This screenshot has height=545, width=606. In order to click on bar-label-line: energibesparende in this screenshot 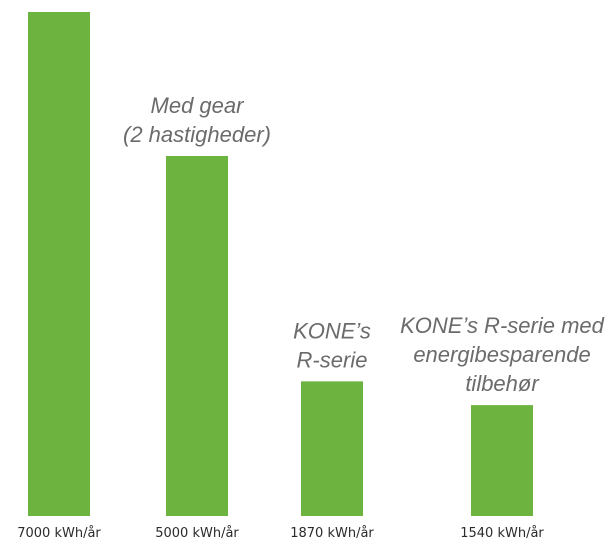, I will do `click(501, 354)`.